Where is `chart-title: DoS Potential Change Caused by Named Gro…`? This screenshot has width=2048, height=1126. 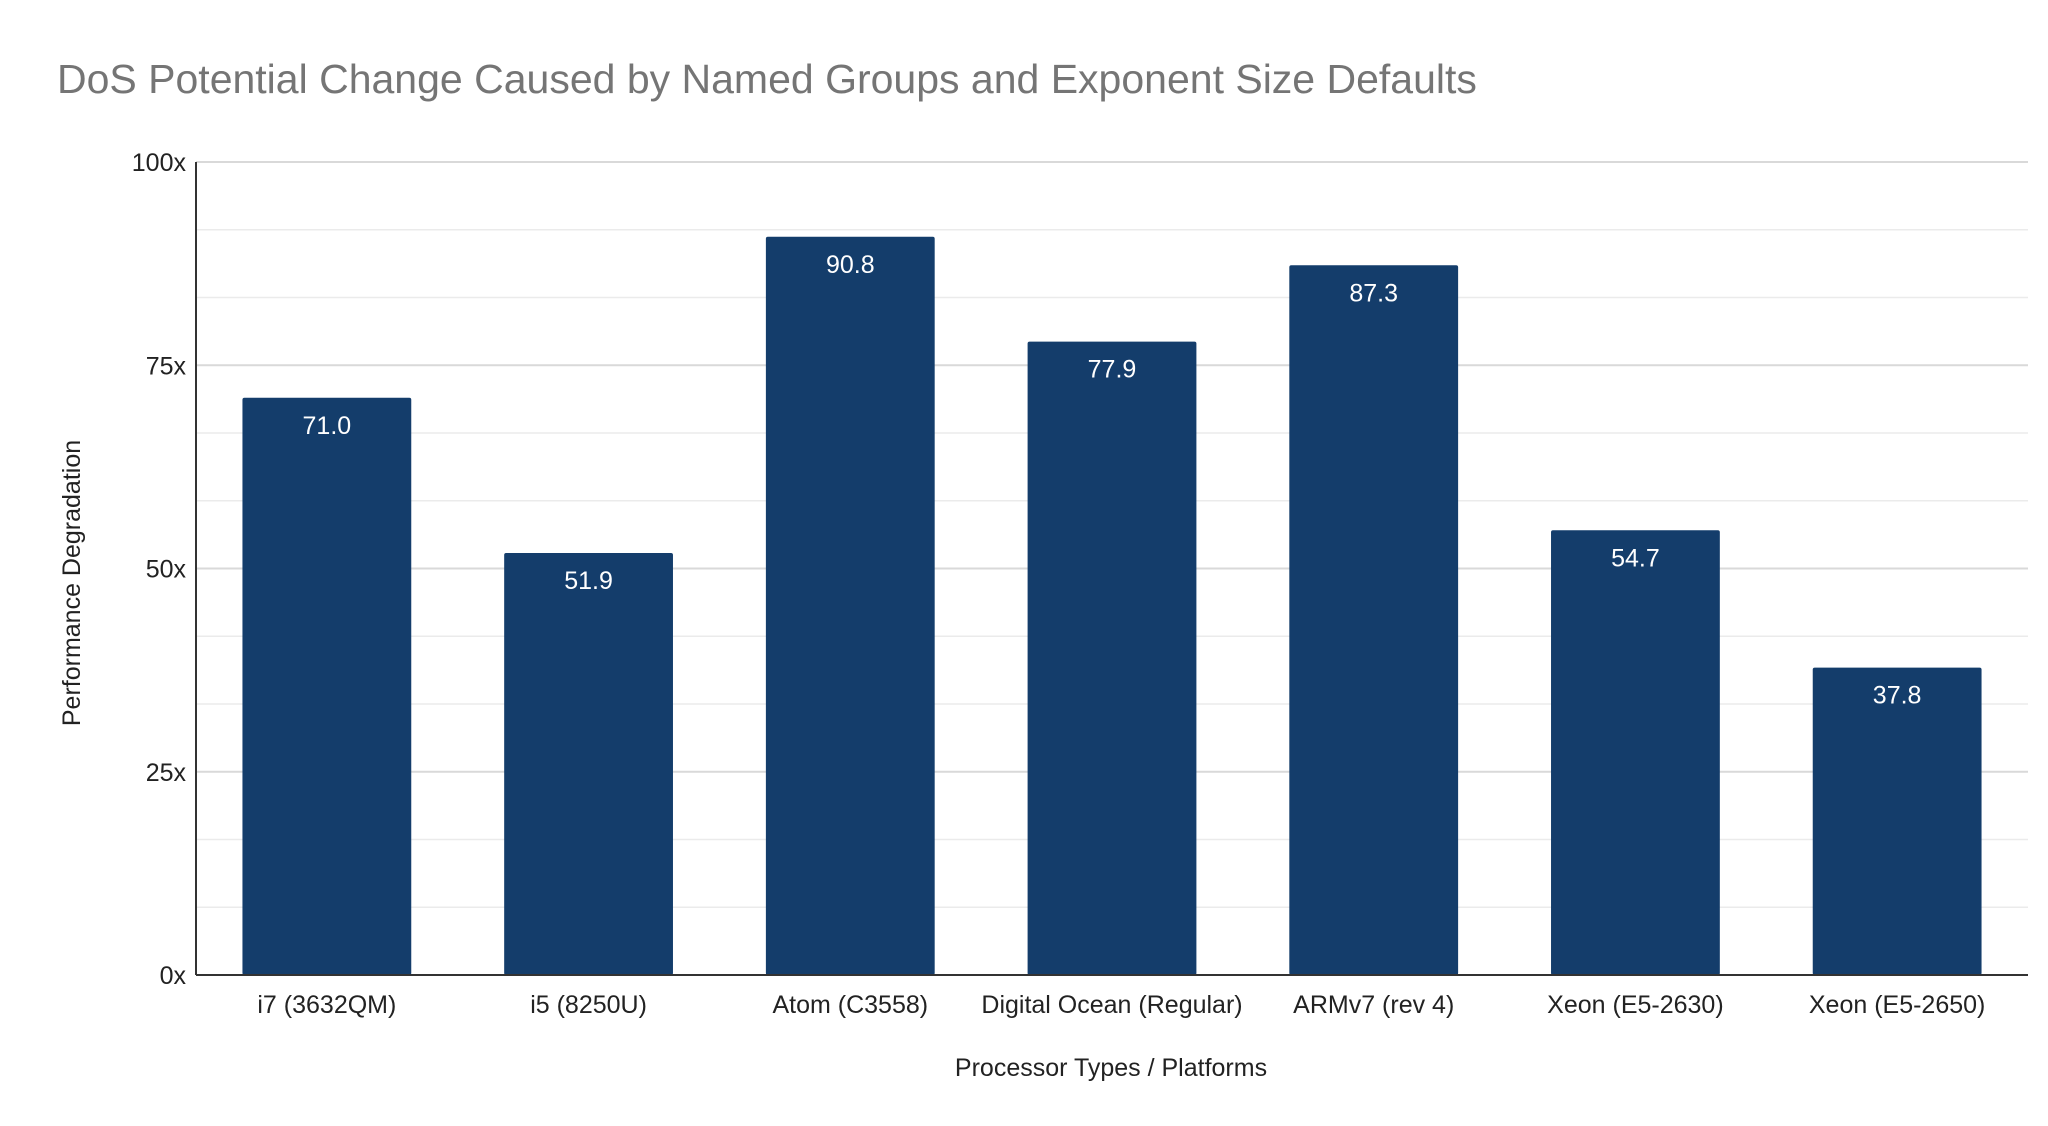 chart-title: DoS Potential Change Caused by Named Gro… is located at coordinates (767, 79).